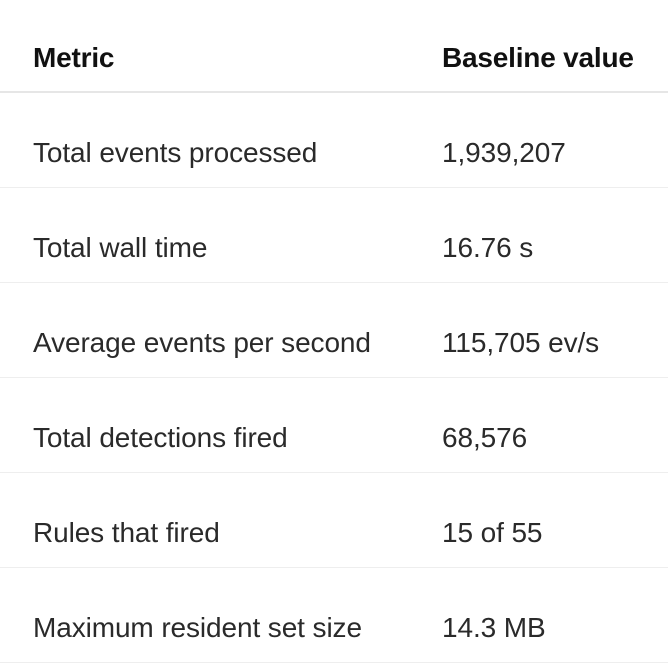 This screenshot has width=668, height=664. Describe the element at coordinates (485, 437) in the screenshot. I see `value-cell: 68,576` at that location.